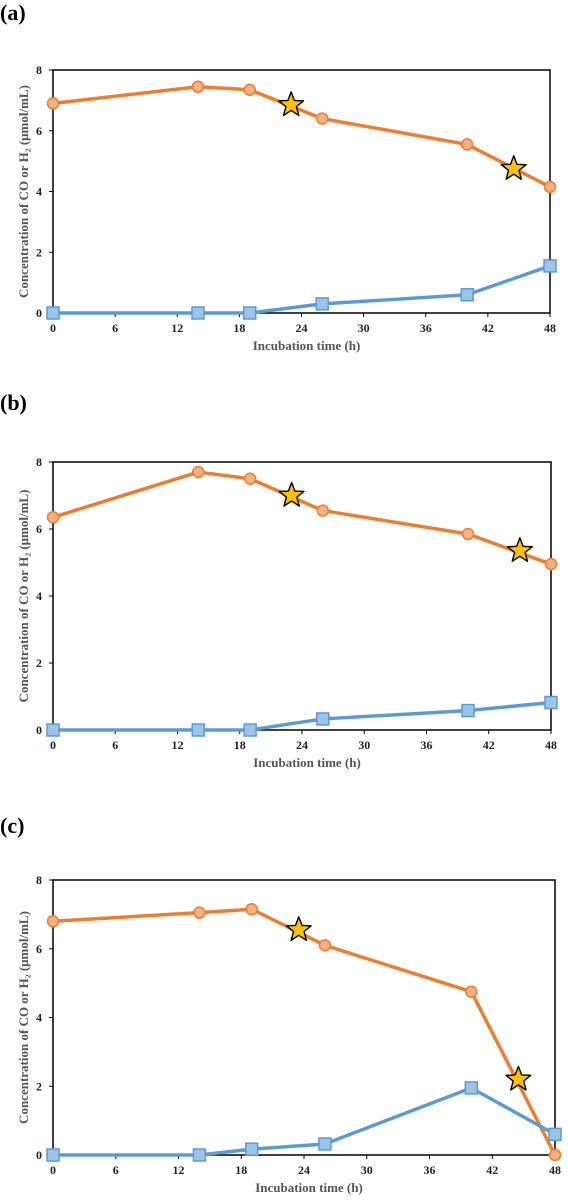  What do you see at coordinates (13, 402) in the screenshot?
I see `panel-label: (b)` at bounding box center [13, 402].